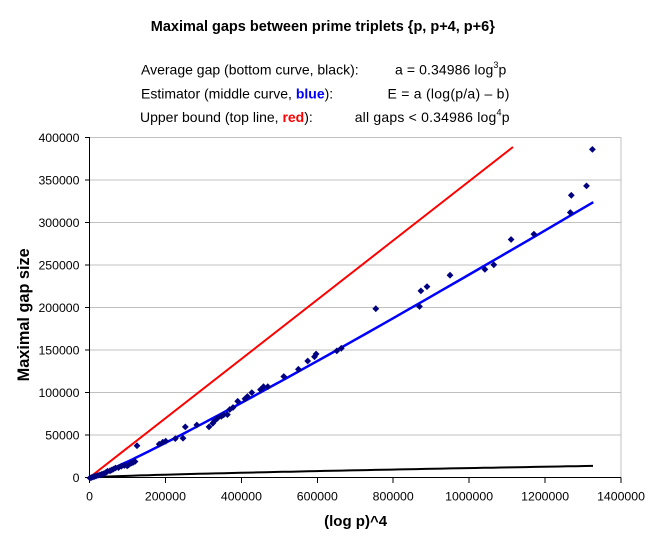  What do you see at coordinates (356, 521) in the screenshot?
I see `svg-text: (log p)^4` at bounding box center [356, 521].